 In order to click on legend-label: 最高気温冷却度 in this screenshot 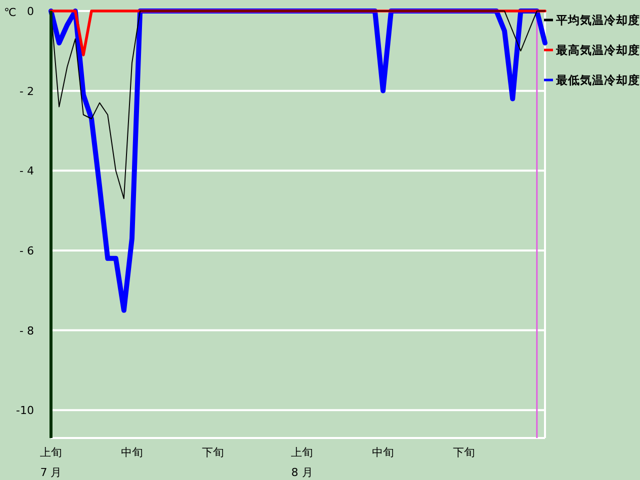, I will do `click(597, 50)`.